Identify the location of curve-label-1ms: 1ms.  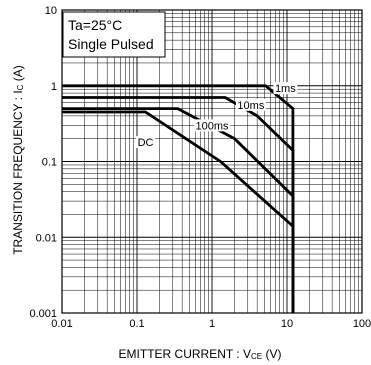
(285, 89).